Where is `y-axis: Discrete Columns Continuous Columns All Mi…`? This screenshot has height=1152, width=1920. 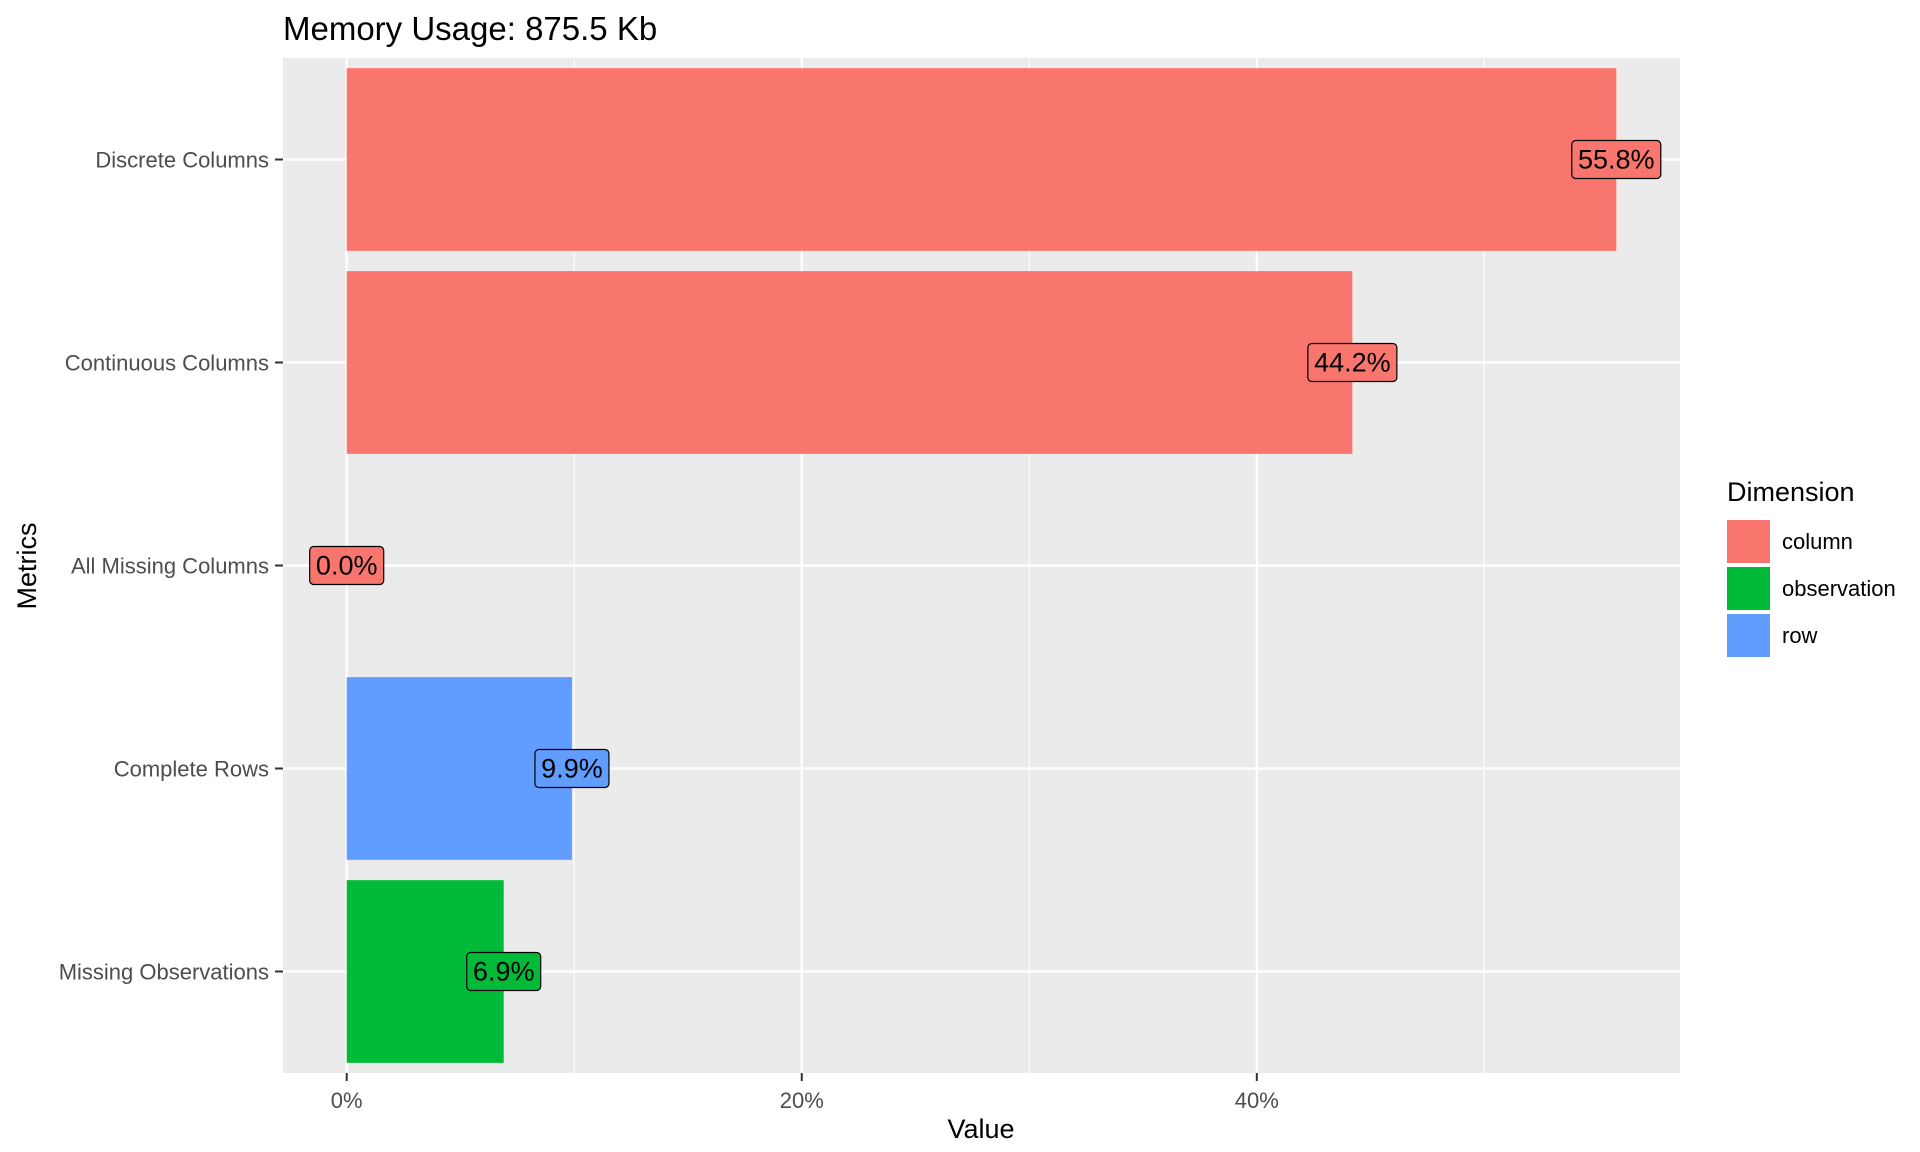
y-axis: Discrete Columns Continuous Columns All Mi… is located at coordinates (171, 566).